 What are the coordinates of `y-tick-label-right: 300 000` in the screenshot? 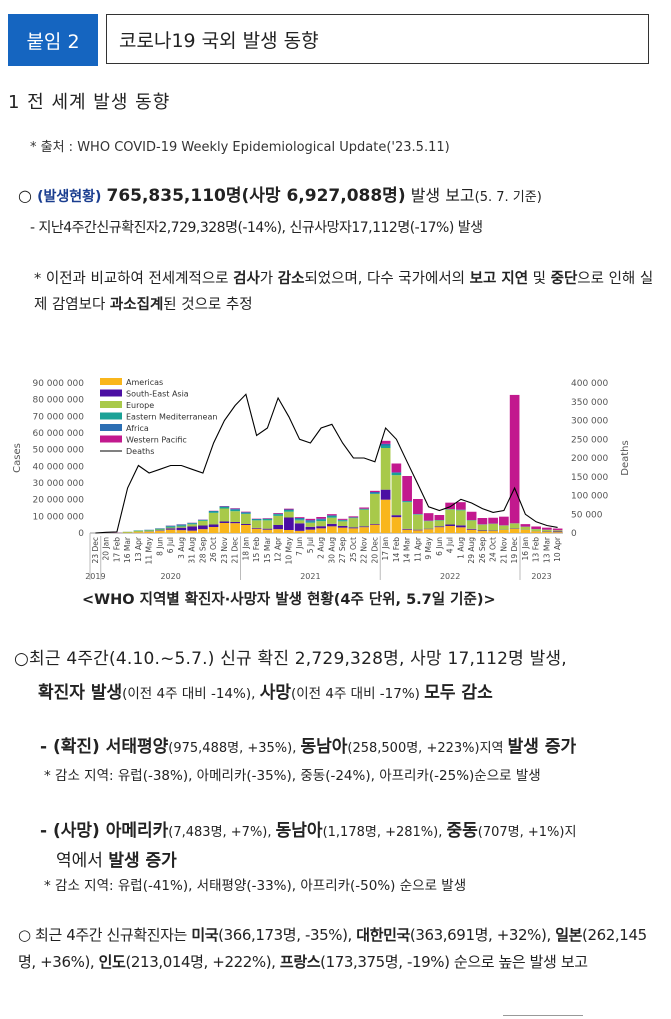 It's located at (589, 422).